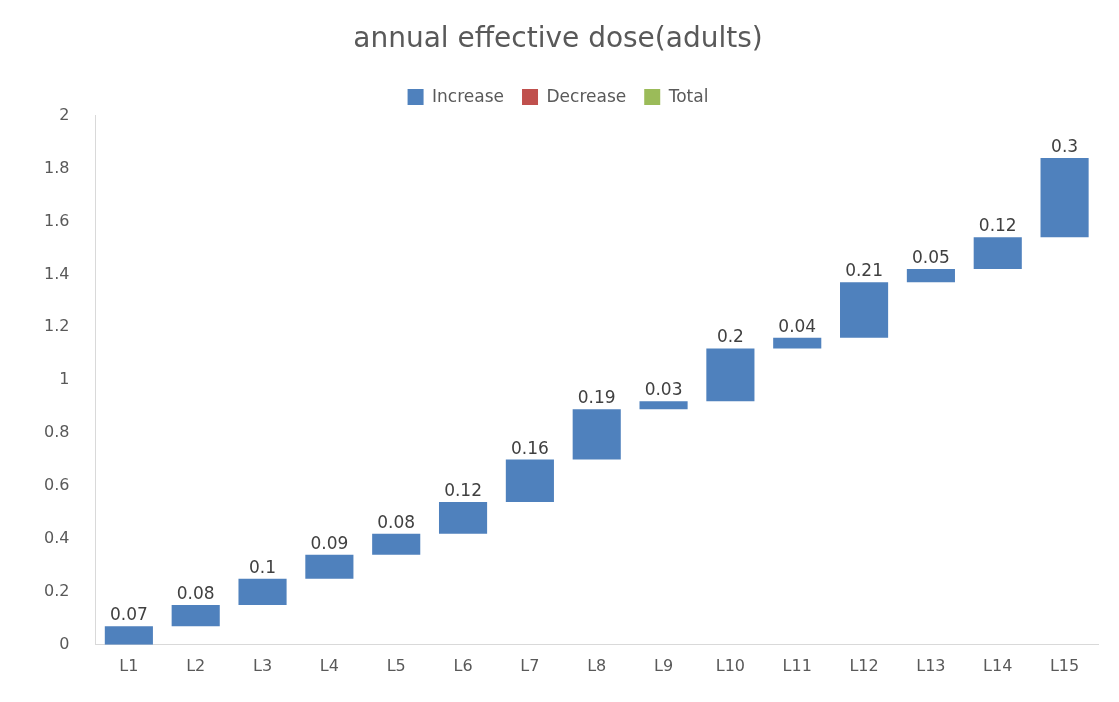  I want to click on x-tick-label: L1, so click(129, 665).